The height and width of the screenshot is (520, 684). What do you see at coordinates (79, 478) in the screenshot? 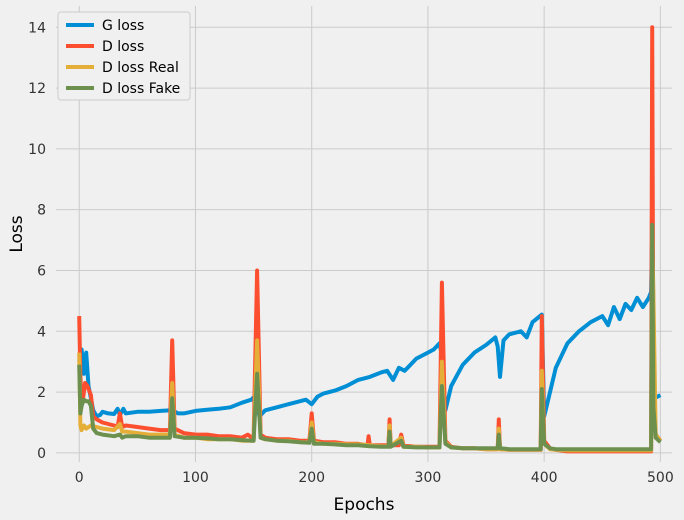
I see `x-tick-label: 0` at bounding box center [79, 478].